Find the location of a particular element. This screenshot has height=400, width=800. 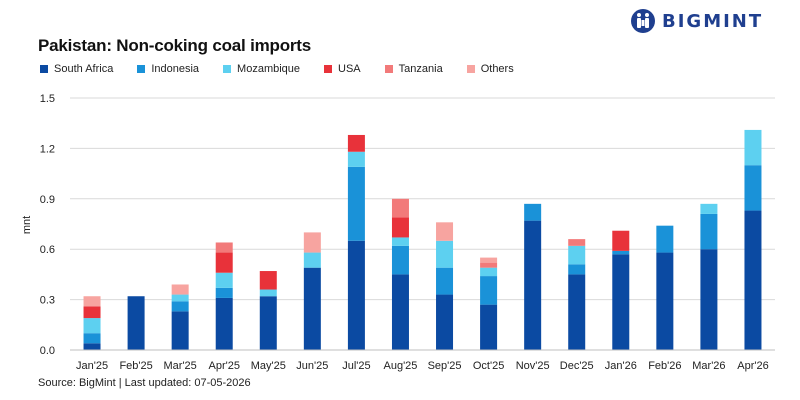

x-tick-label: Apr'26 is located at coordinates (752, 366).